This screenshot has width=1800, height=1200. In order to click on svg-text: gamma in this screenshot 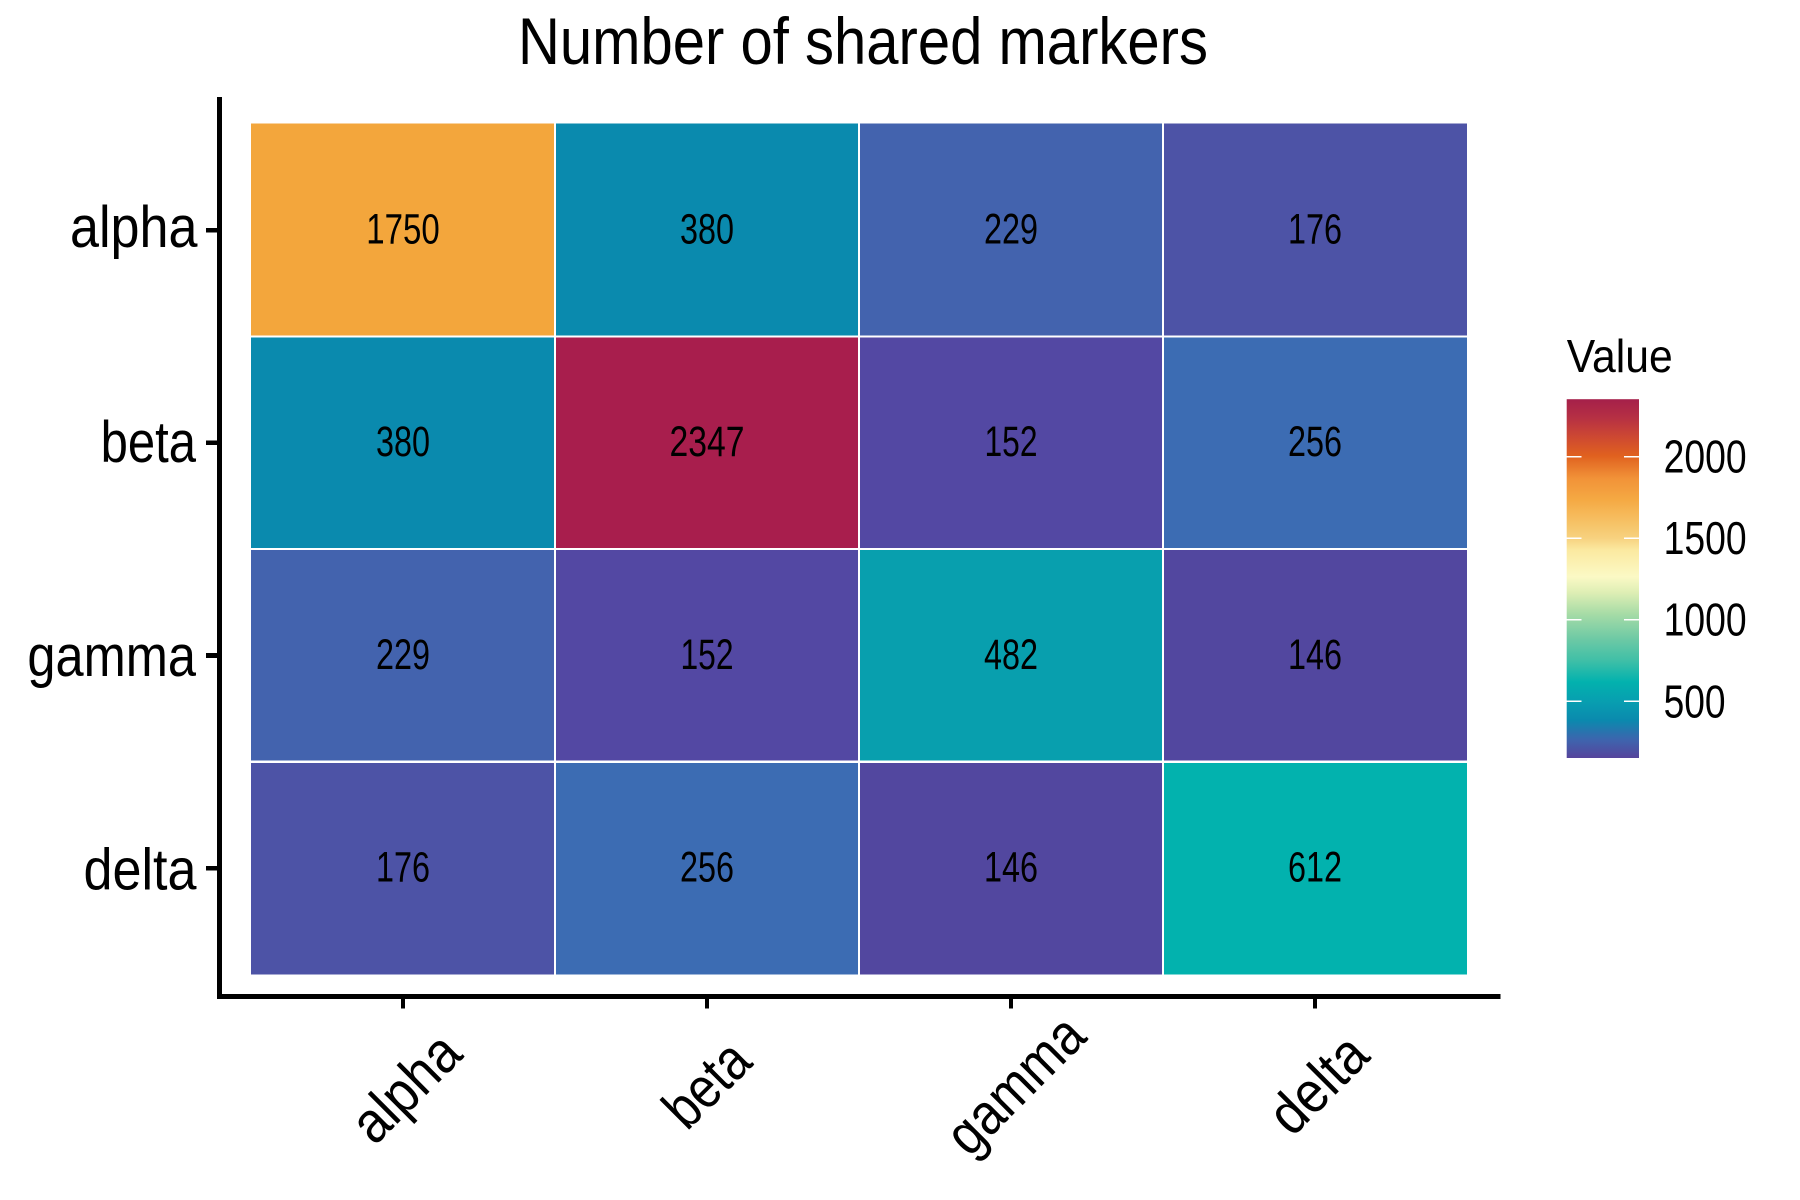, I will do `click(111, 656)`.